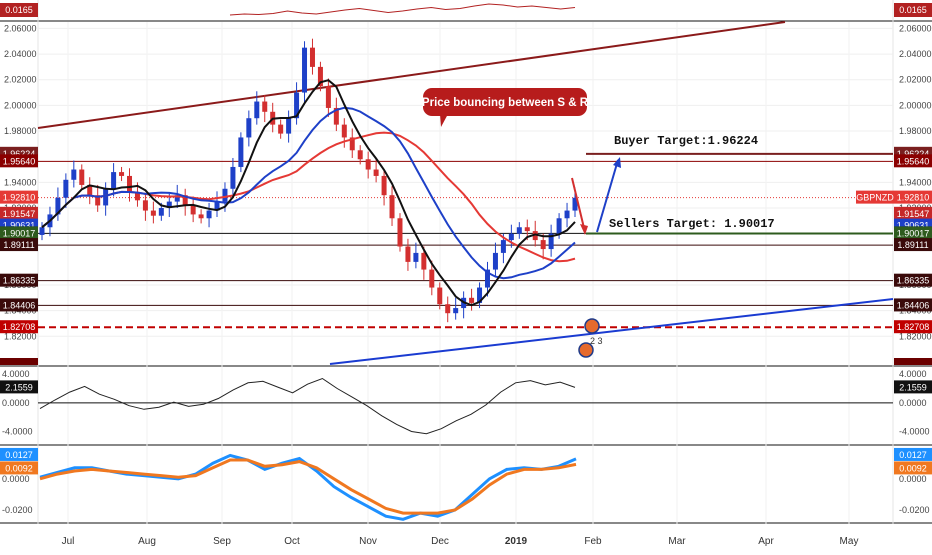 The height and width of the screenshot is (555, 932). Describe the element at coordinates (147, 541) in the screenshot. I see `x-tick-label: Aug` at that location.